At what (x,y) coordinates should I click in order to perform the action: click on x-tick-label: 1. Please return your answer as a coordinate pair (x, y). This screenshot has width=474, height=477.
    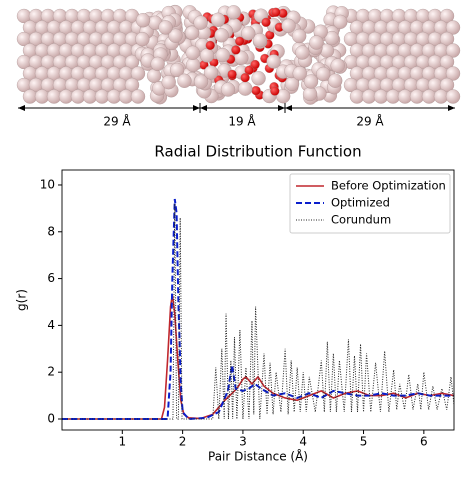
    Looking at the image, I should click on (122, 442).